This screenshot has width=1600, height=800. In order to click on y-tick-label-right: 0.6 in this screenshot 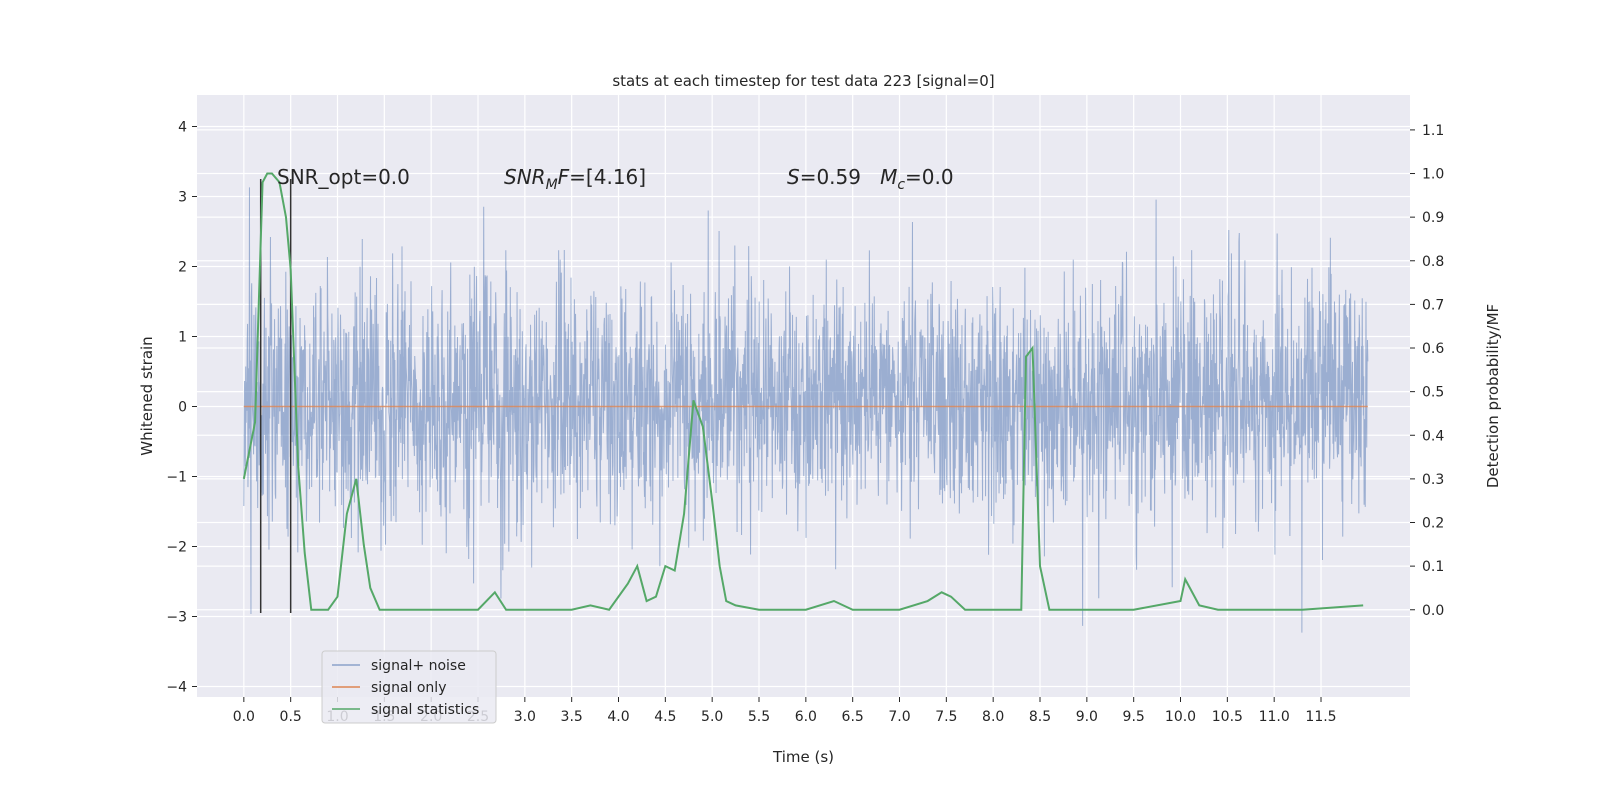, I will do `click(1433, 349)`.